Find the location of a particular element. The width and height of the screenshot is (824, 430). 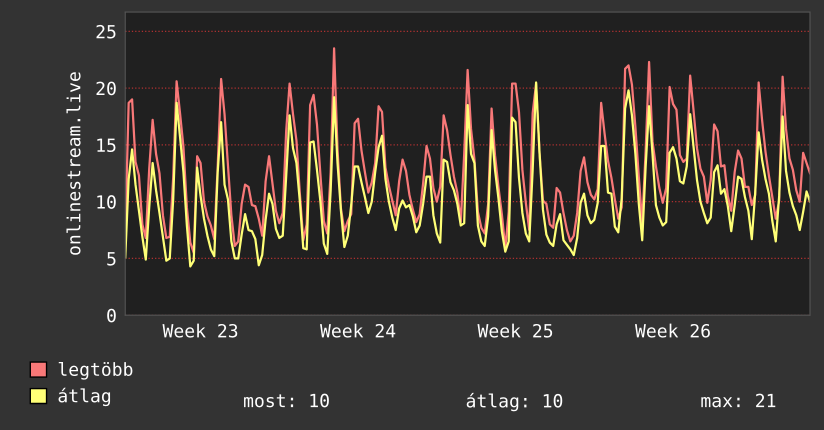

legend-label: átlag is located at coordinates (84, 397).